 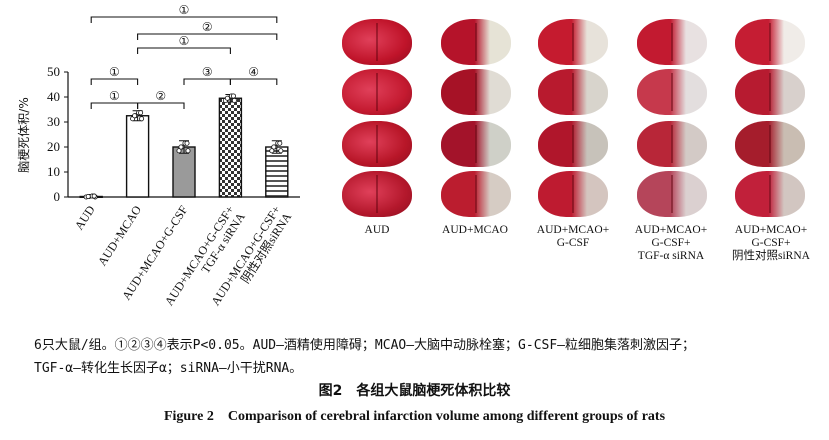 I want to click on photo-column-label-line: TGF-α siRNA, so click(x=671, y=256).